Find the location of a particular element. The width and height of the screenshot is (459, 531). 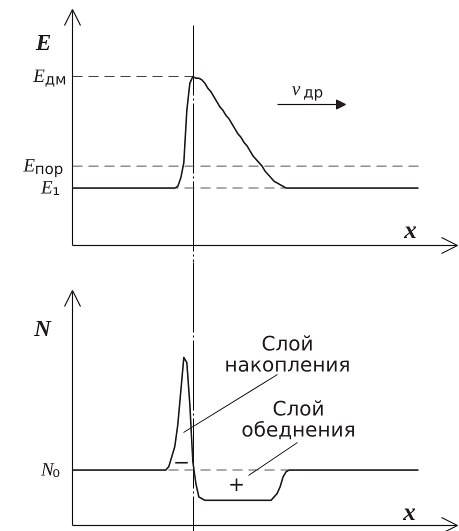

ref-line-label: N₀ is located at coordinates (50, 471).